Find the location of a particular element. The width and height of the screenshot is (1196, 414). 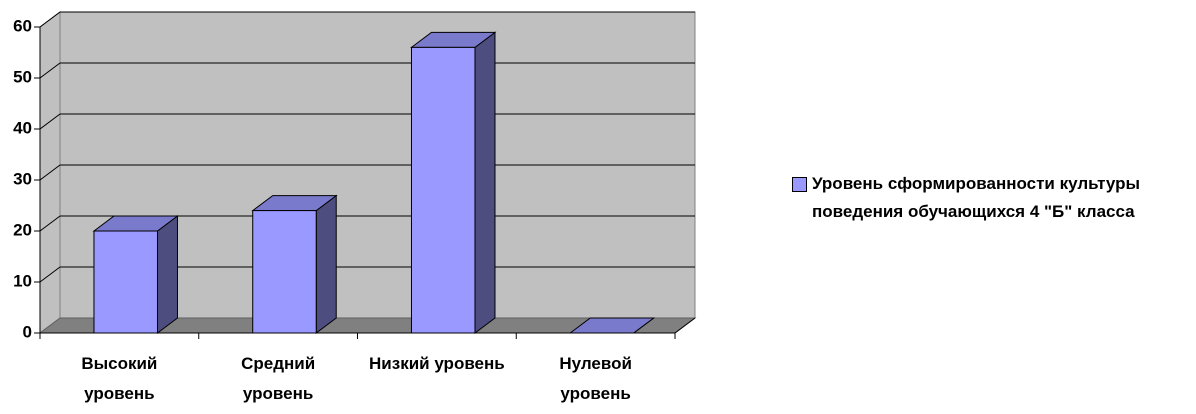

y-tick-label: 40 is located at coordinates (22, 127).